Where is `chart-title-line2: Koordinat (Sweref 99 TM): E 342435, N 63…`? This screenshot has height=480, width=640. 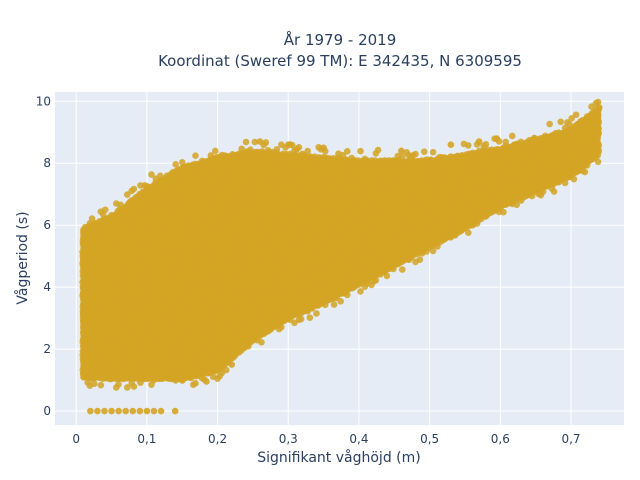 chart-title-line2: Koordinat (Sweref 99 TM): E 342435, N 63… is located at coordinates (340, 61).